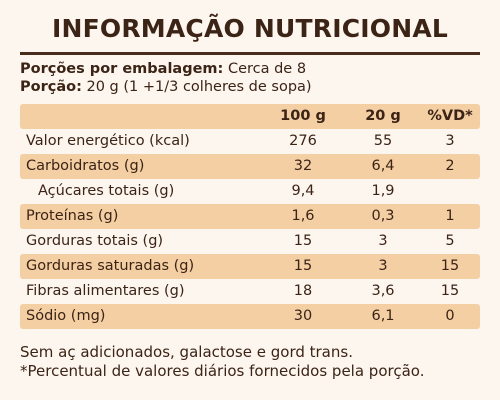  Describe the element at coordinates (250, 53) in the screenshot. I see `title-divider` at that location.